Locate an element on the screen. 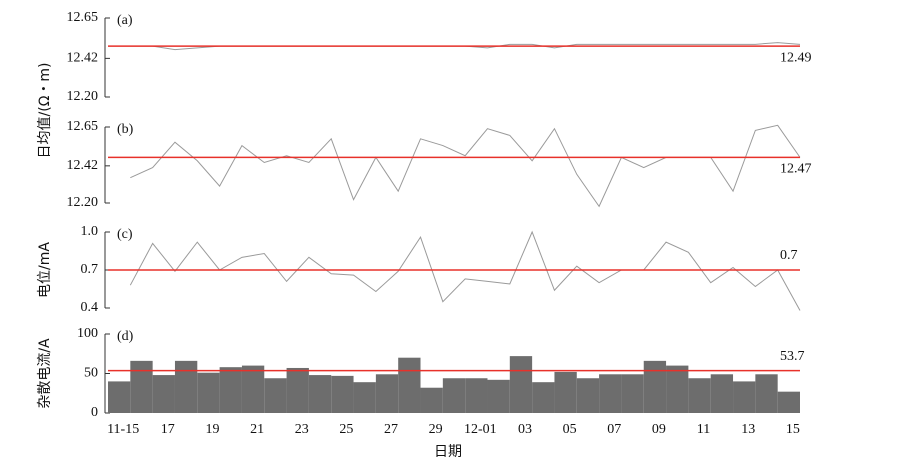 This screenshot has height=469, width=908. x-axis-label: 日期 is located at coordinates (448, 452).